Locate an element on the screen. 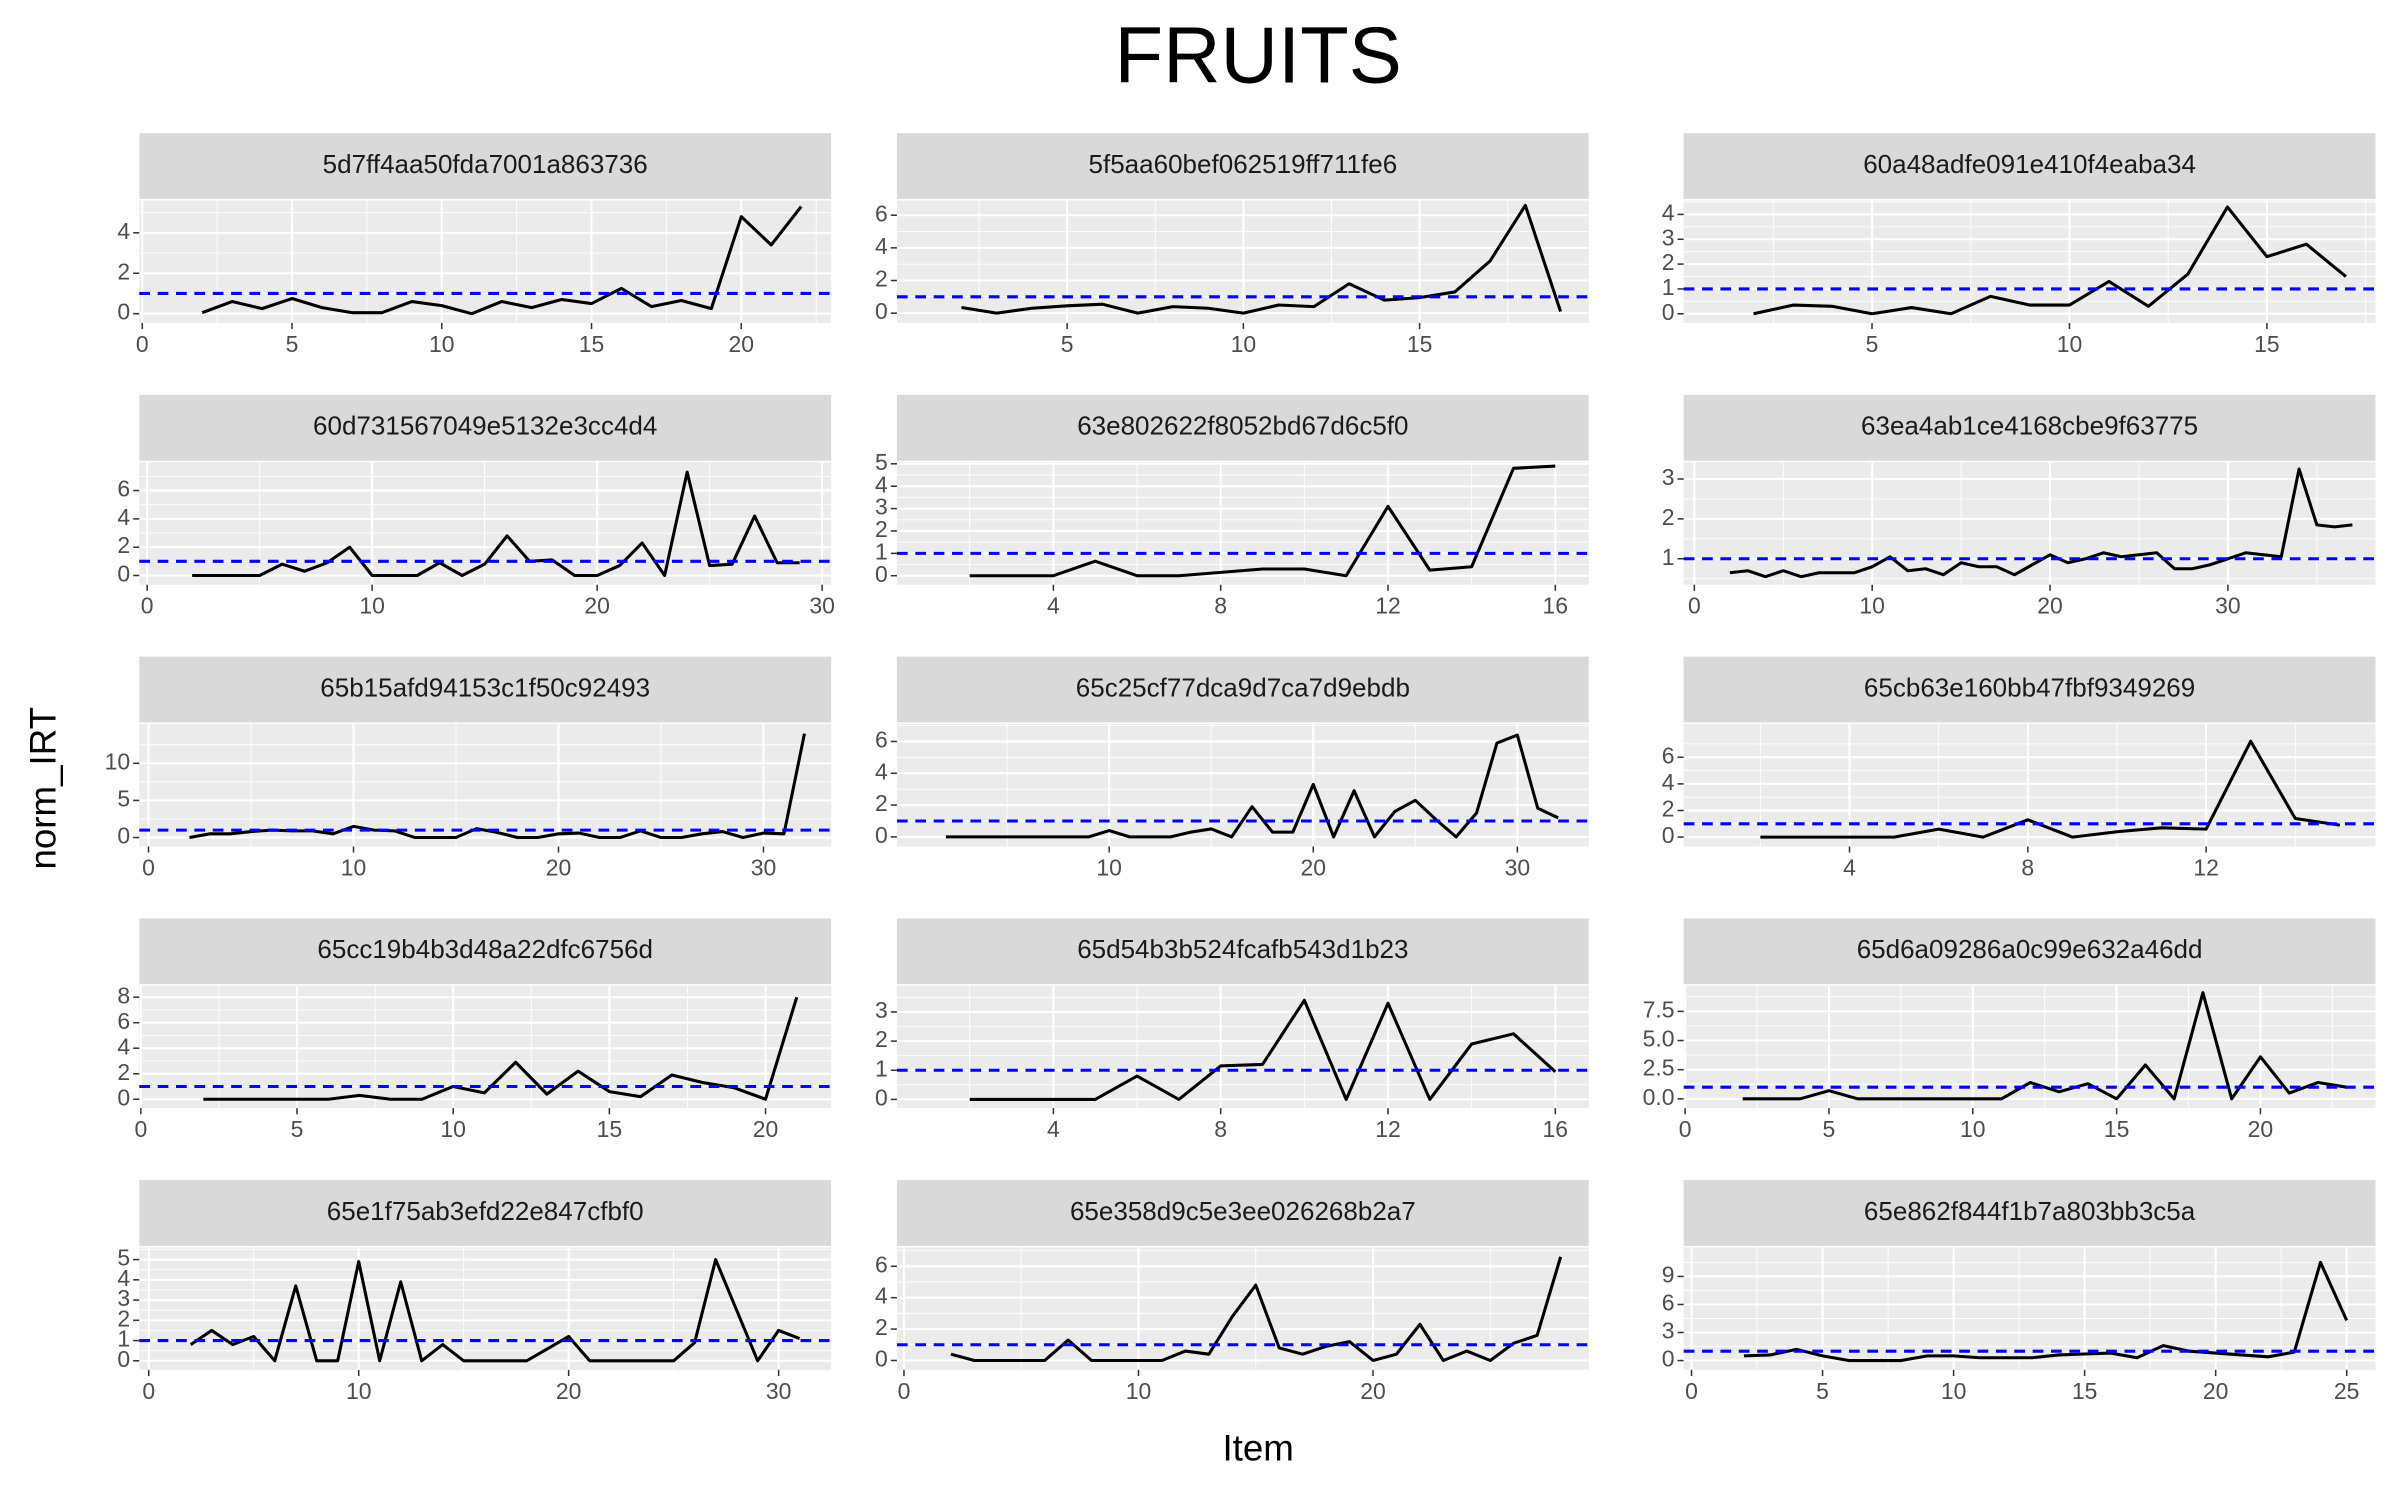 The height and width of the screenshot is (1500, 2400). y-tick-label: 0.0 is located at coordinates (1659, 1097).